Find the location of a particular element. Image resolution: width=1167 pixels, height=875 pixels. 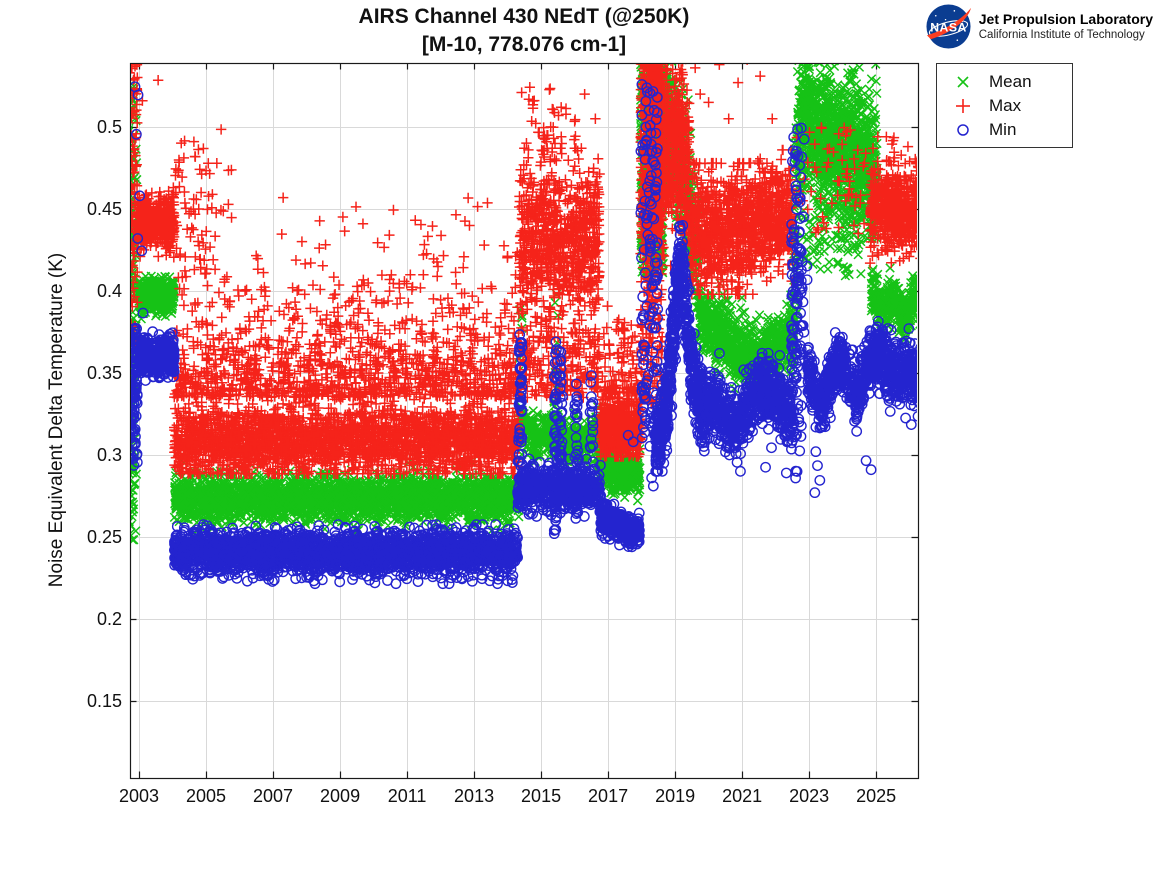

chart-title-line1: AIRS Channel 430 NEdT (@250K) is located at coordinates (524, 16).